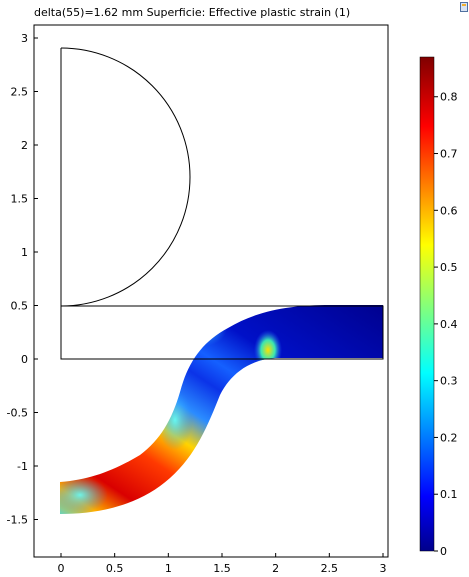 This screenshot has height=577, width=469. What do you see at coordinates (449, 97) in the screenshot?
I see `colorbar-tick-label: 0.8` at bounding box center [449, 97].